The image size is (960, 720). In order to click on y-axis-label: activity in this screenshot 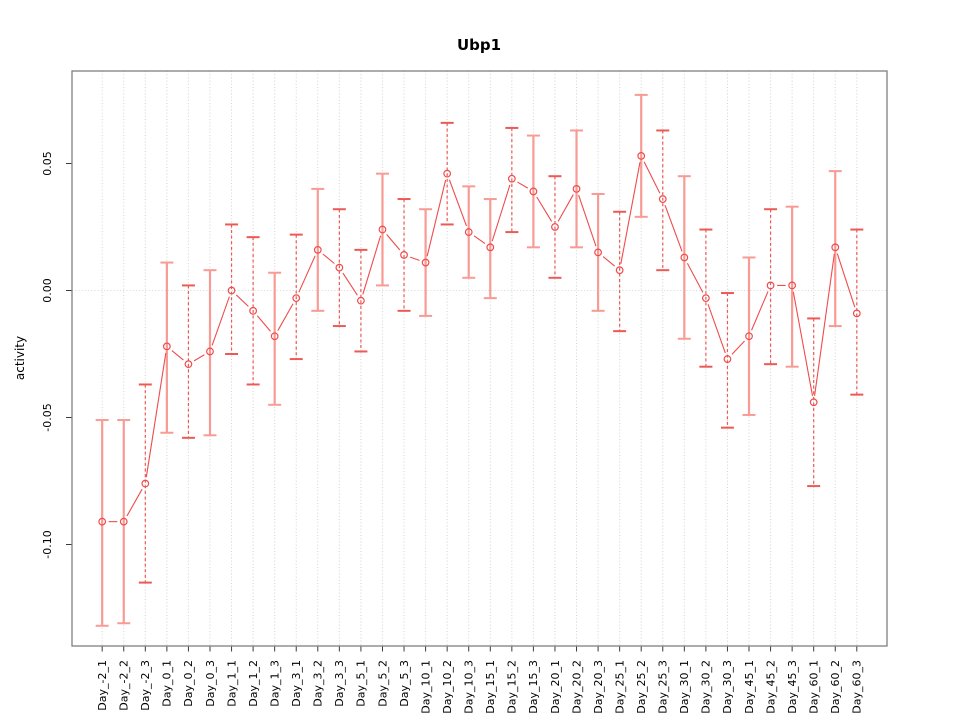, I will do `click(20, 358)`.